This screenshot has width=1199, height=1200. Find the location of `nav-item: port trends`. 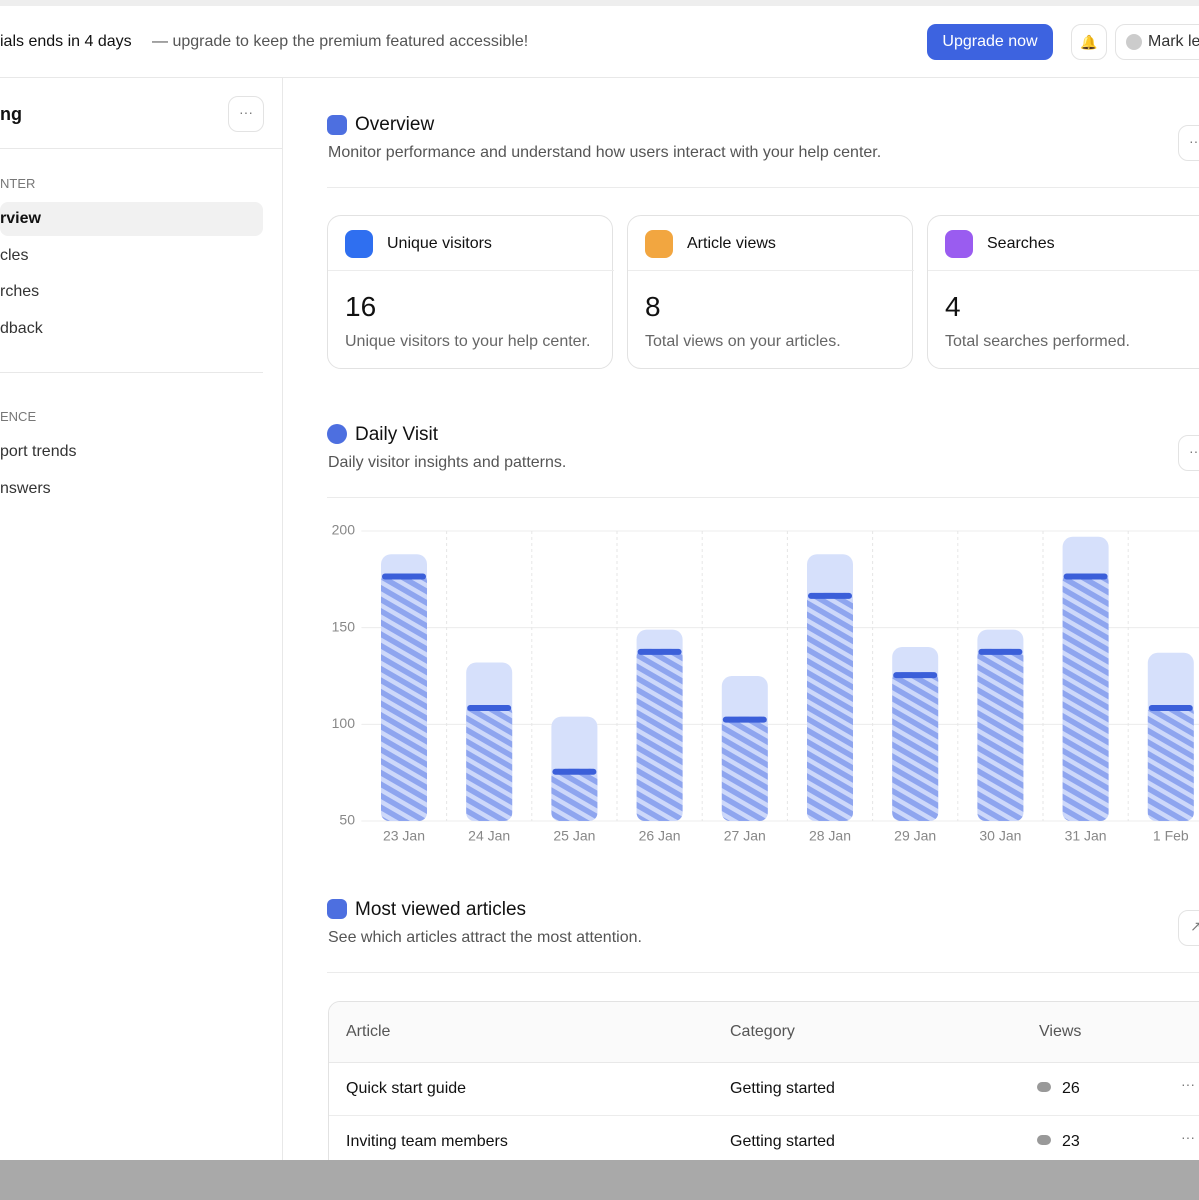

nav-item: port trends is located at coordinates (38, 451).